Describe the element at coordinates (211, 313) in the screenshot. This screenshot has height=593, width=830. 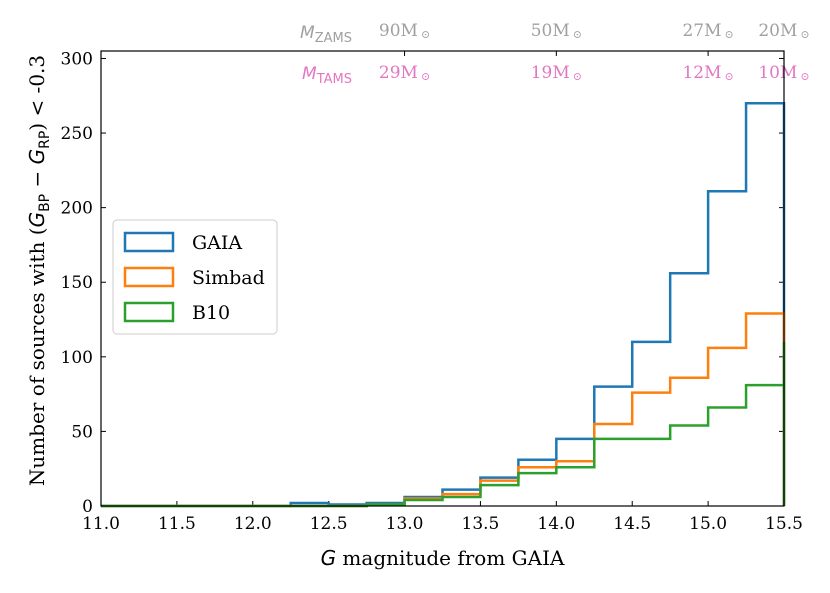
I see `legend-label-b10: B10` at that location.